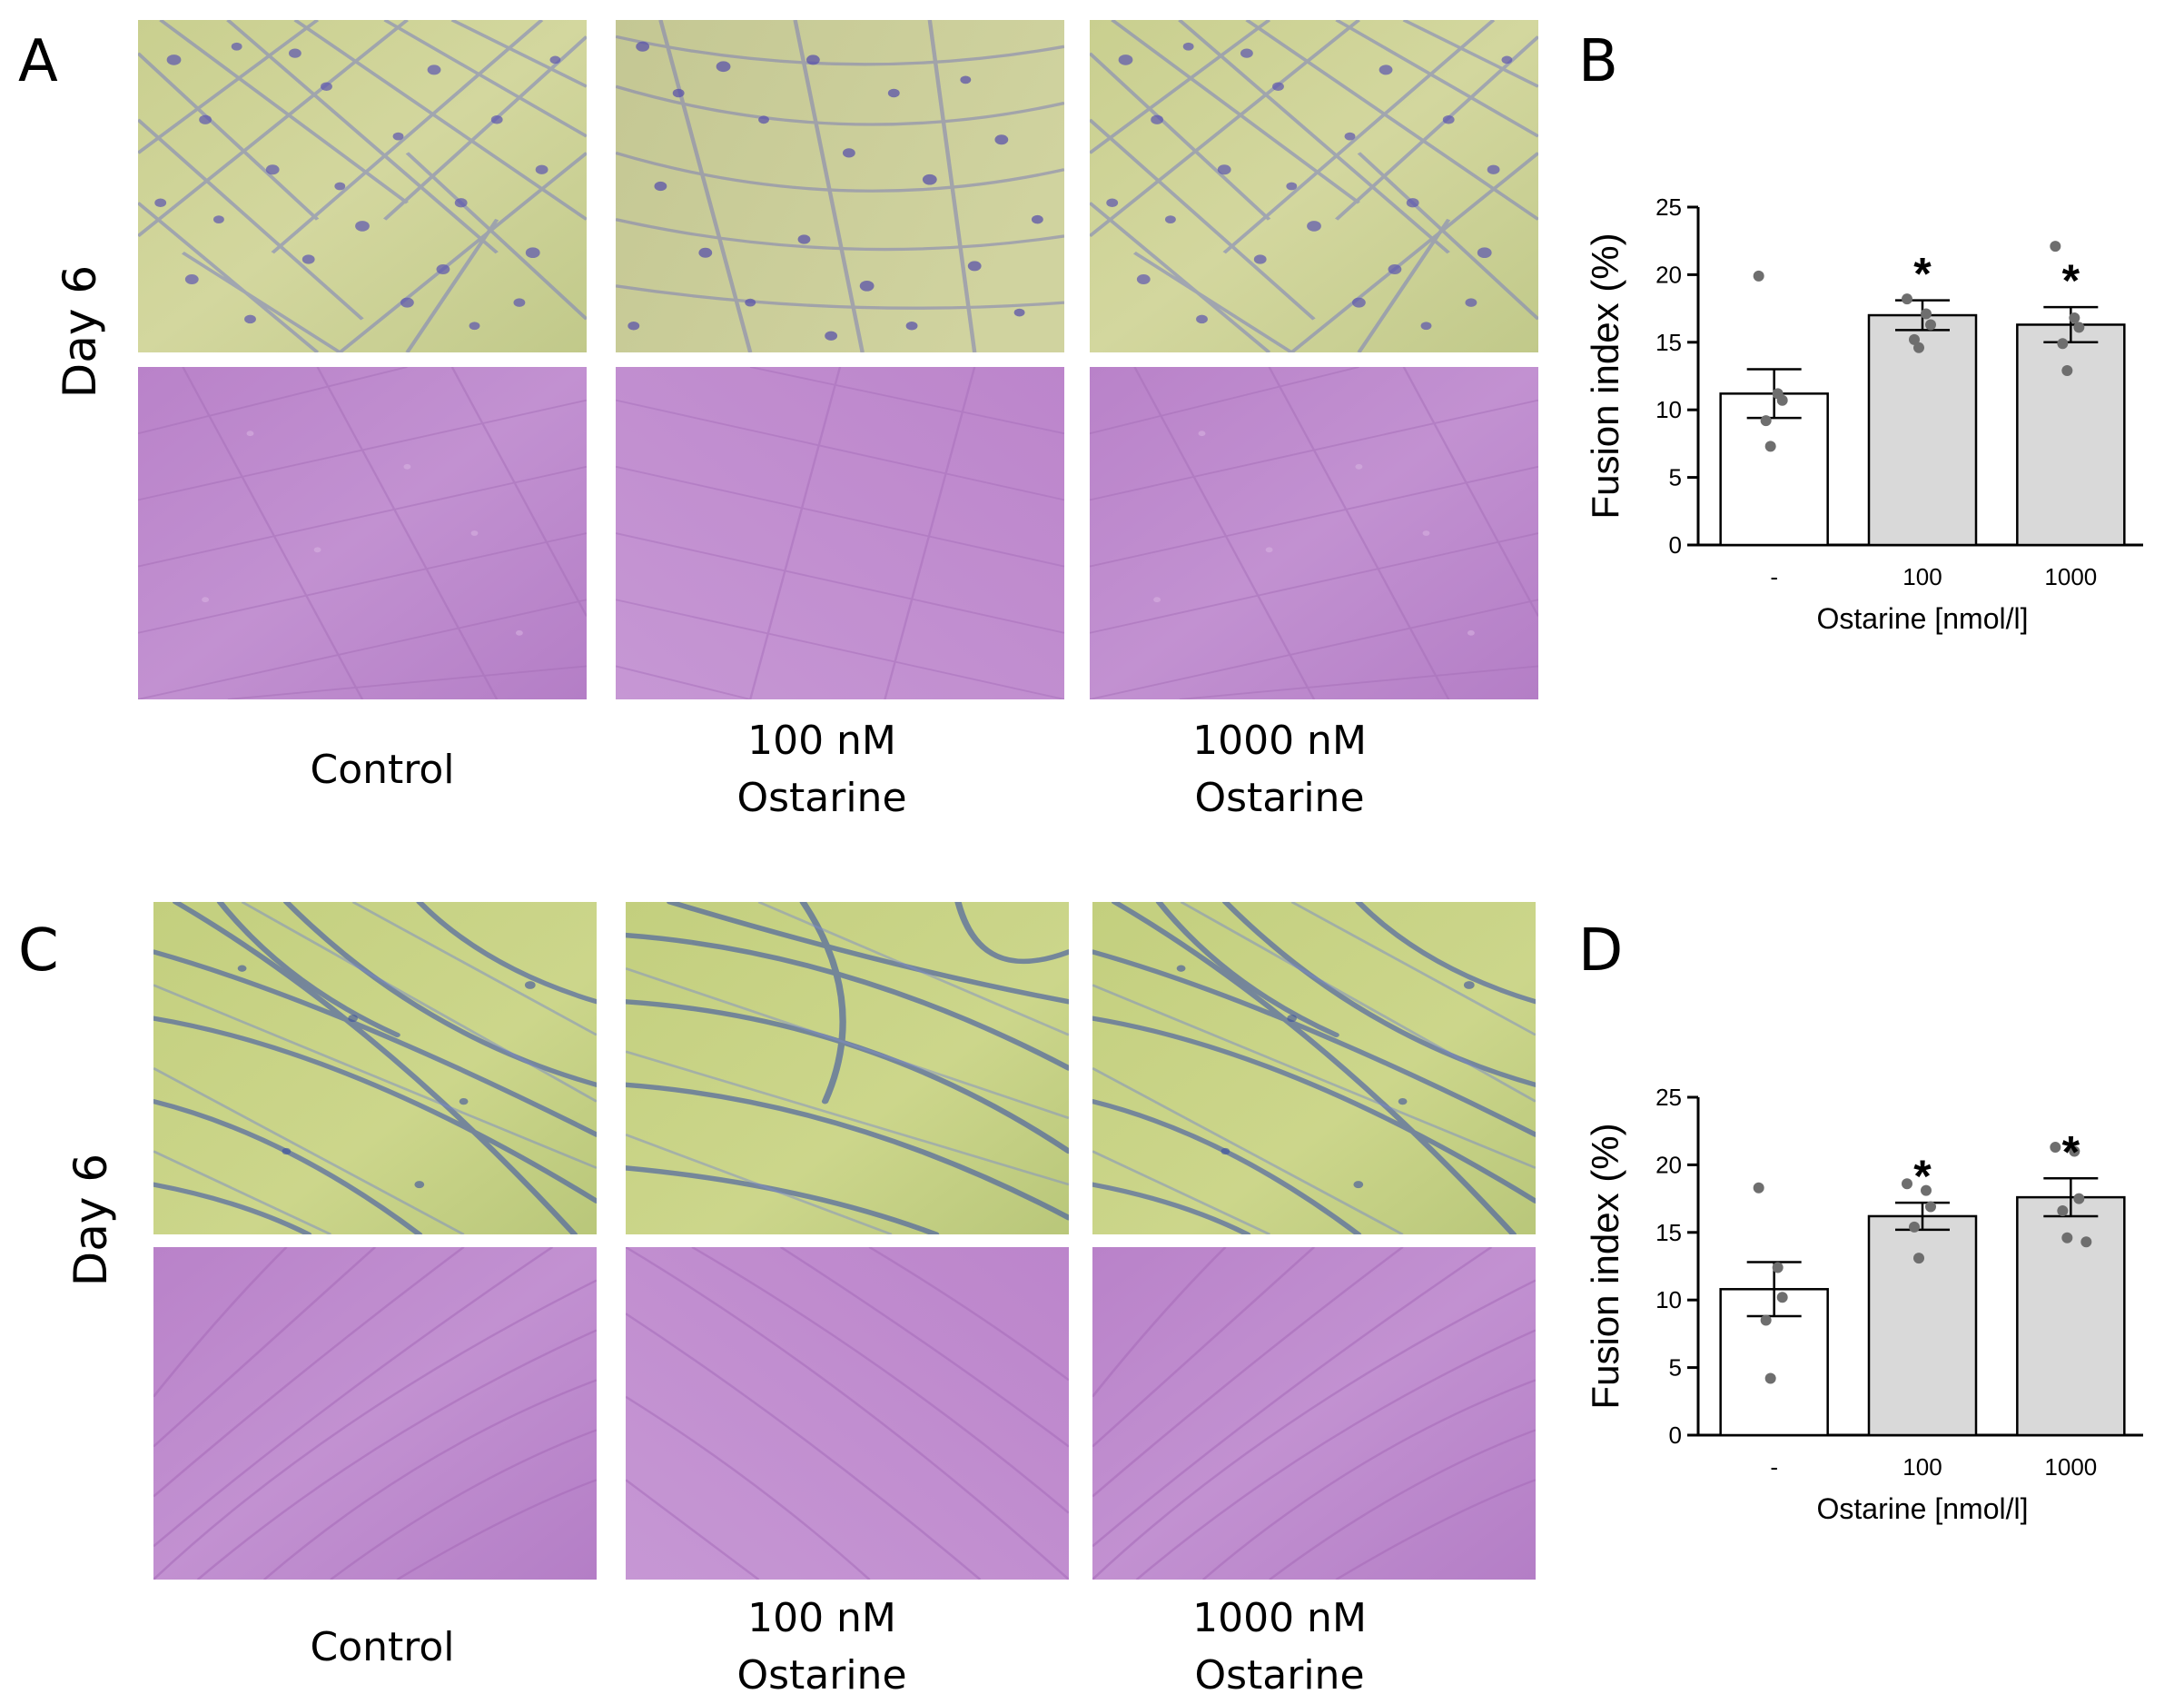  What do you see at coordinates (383, 1647) in the screenshot?
I see `caption-c-control: Control` at bounding box center [383, 1647].